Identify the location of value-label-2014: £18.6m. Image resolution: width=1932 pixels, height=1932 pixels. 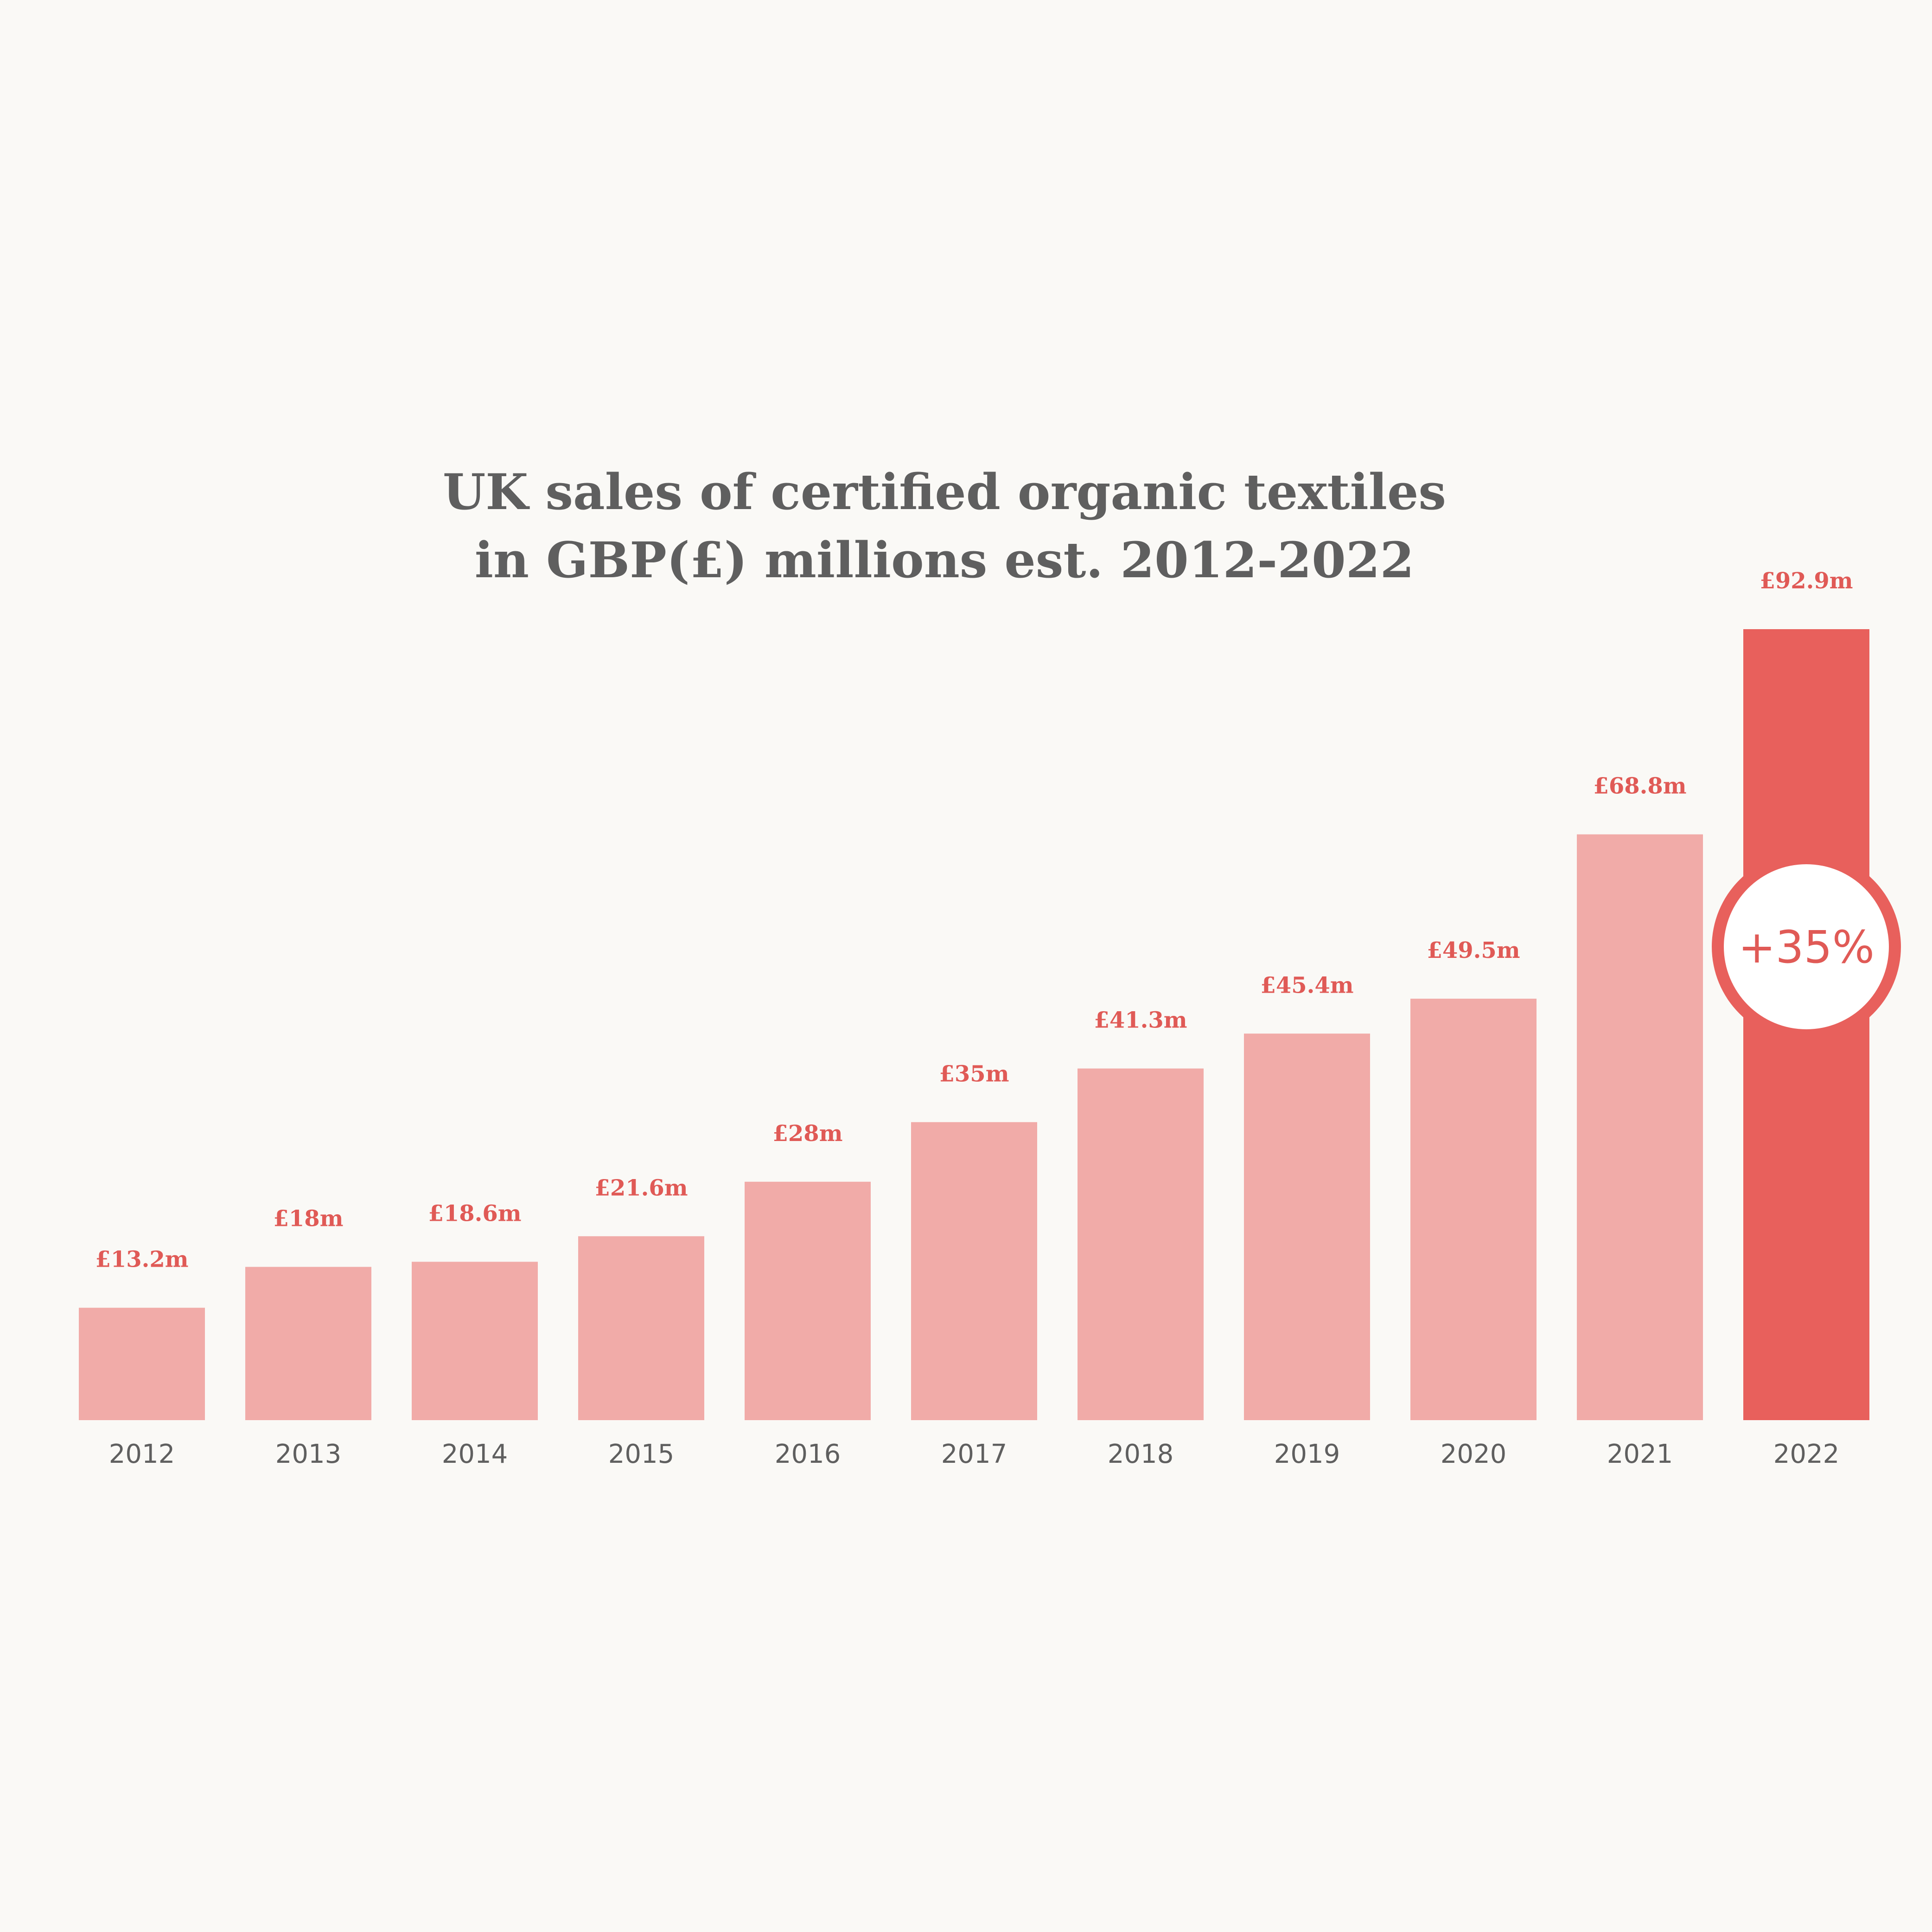
(475, 1213).